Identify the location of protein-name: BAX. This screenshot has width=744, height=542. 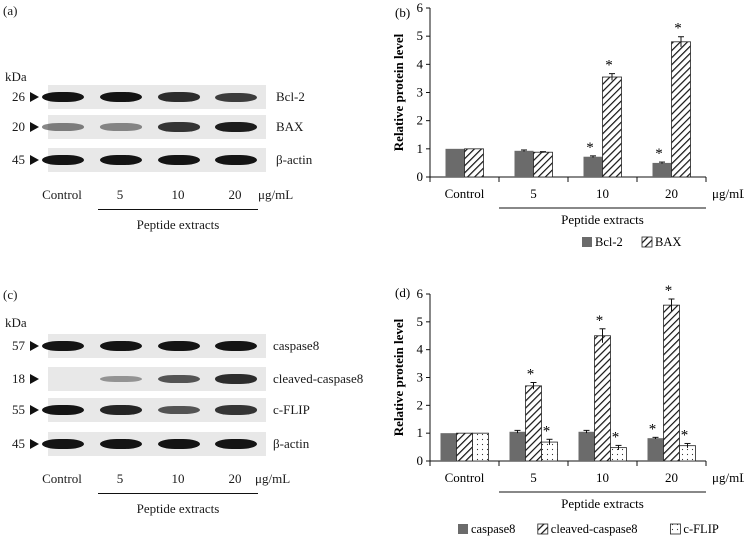
(290, 126).